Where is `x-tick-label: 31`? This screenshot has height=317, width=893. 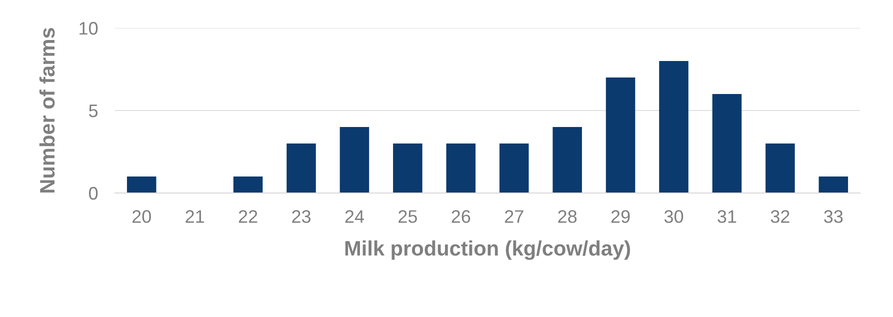
x-tick-label: 31 is located at coordinates (727, 216).